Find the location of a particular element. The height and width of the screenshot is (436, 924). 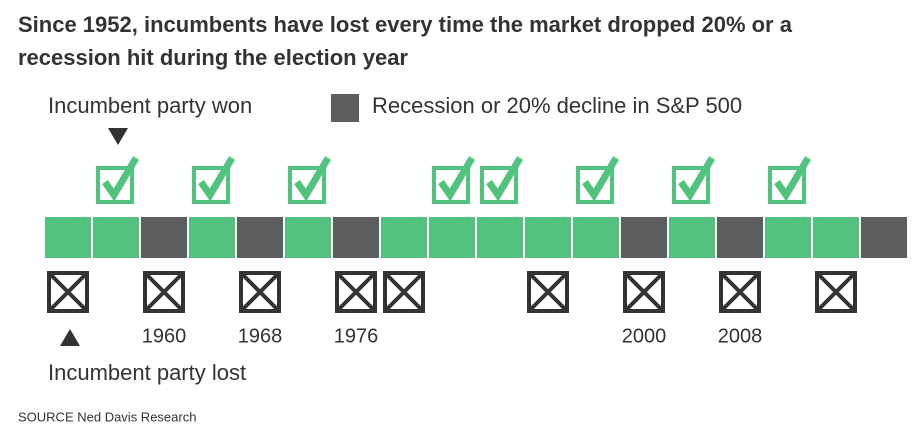

year-label: 2000 is located at coordinates (644, 336).